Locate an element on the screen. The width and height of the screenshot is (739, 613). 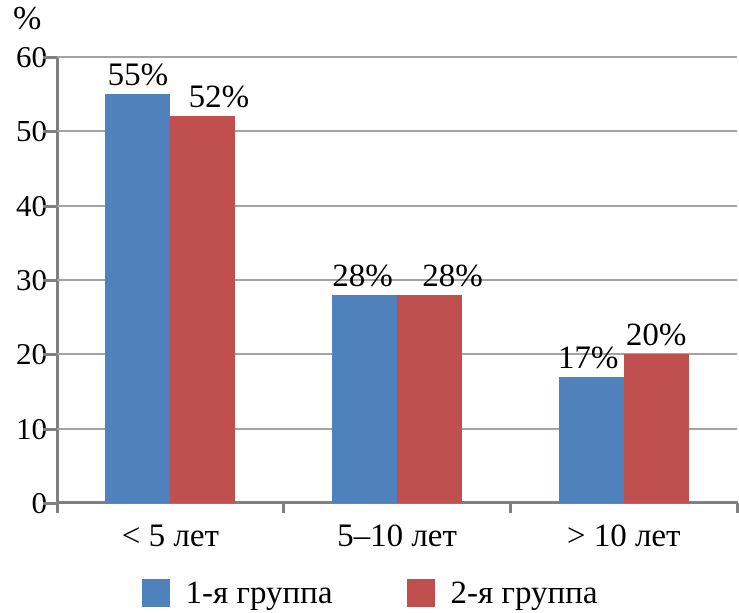
y-axis-tick-label: 40 is located at coordinates (31, 205).